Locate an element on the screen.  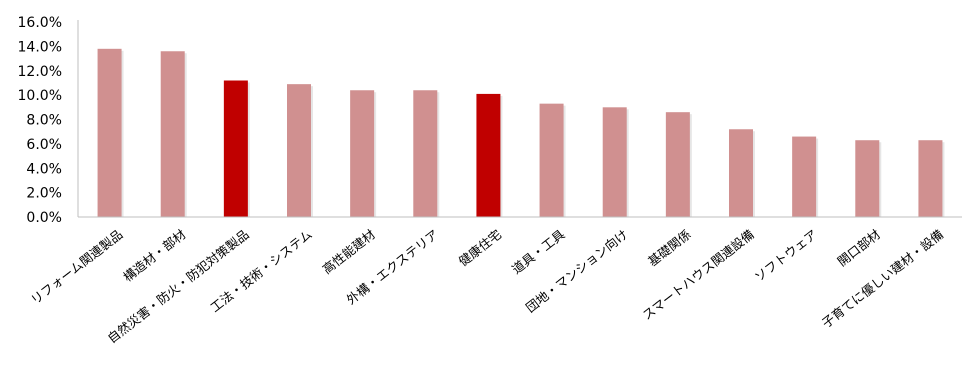
x-tick-label: ソフトウェア is located at coordinates (786, 256).